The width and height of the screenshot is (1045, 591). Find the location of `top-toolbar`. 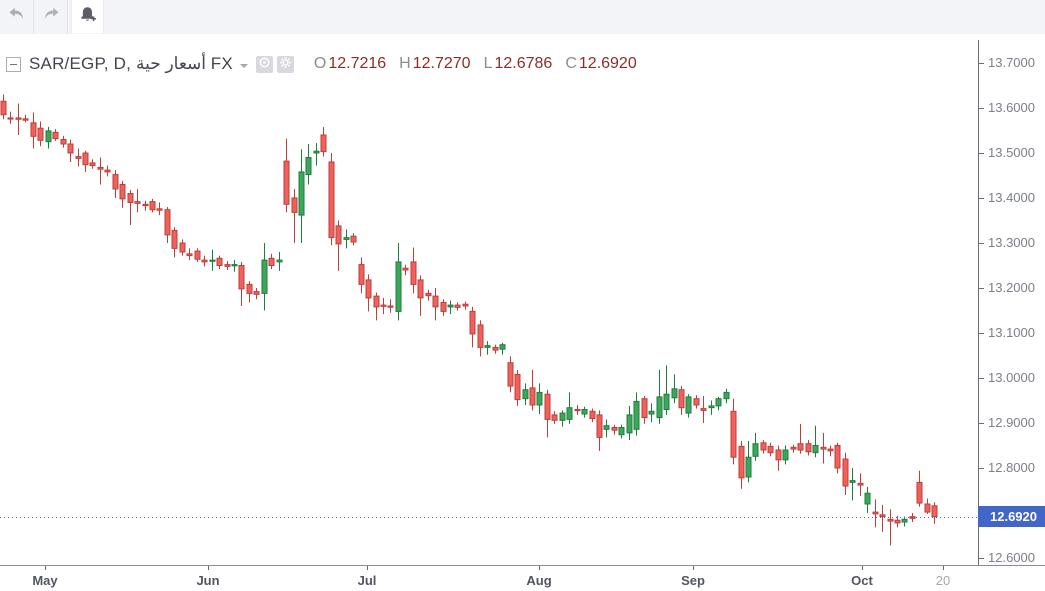

top-toolbar is located at coordinates (522, 17).